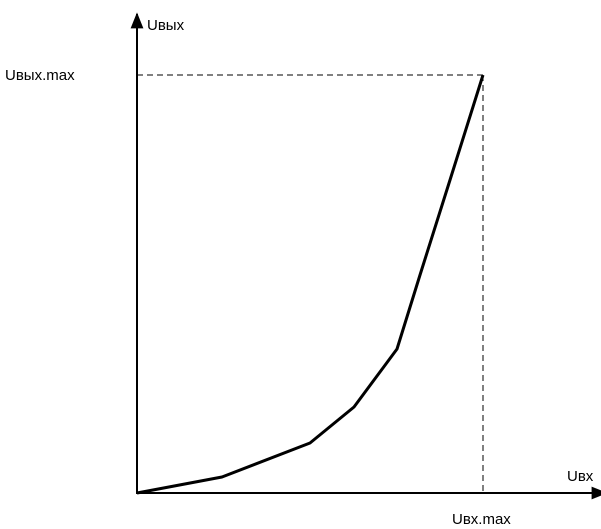 The width and height of the screenshot is (601, 529). Describe the element at coordinates (481, 519) in the screenshot. I see `x-max-label: Uвх.max` at that location.